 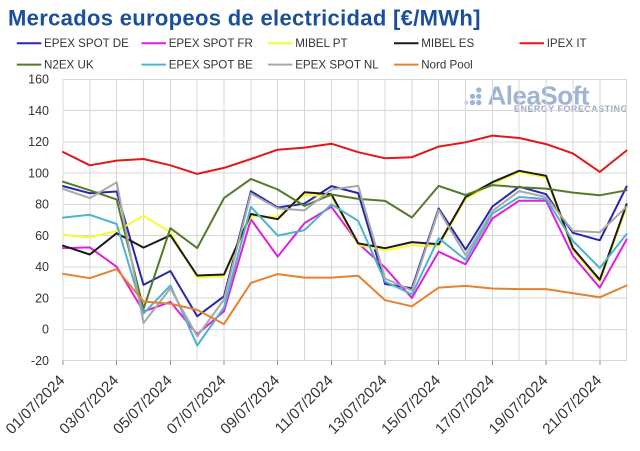 What do you see at coordinates (42, 267) in the screenshot?
I see `svg-text: 40` at bounding box center [42, 267].